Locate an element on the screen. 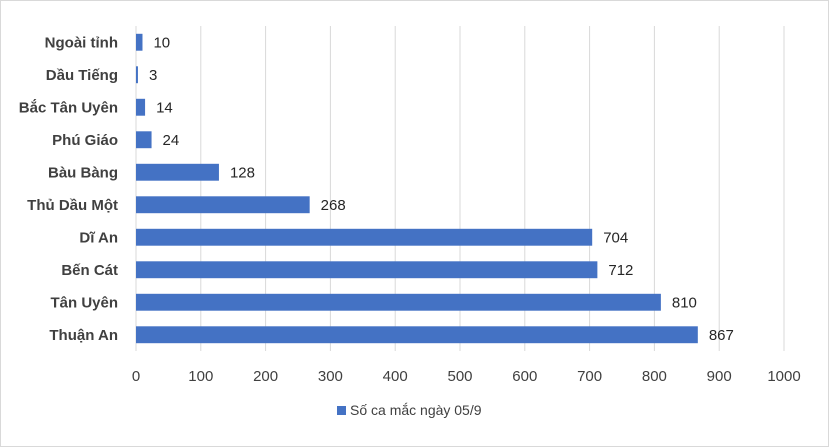 This screenshot has width=829, height=447. legend: Số ca mắc ngày 05/9 is located at coordinates (409, 410).